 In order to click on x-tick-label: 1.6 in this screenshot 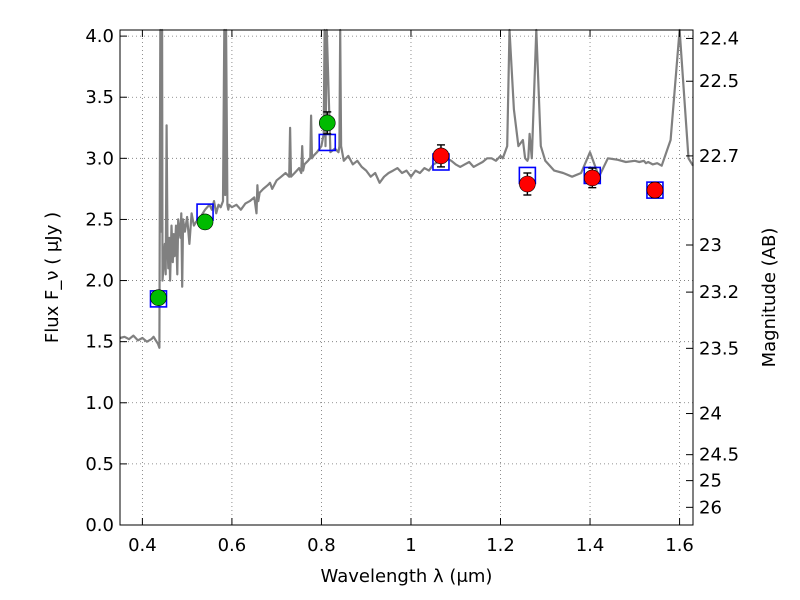, I will do `click(679, 545)`.